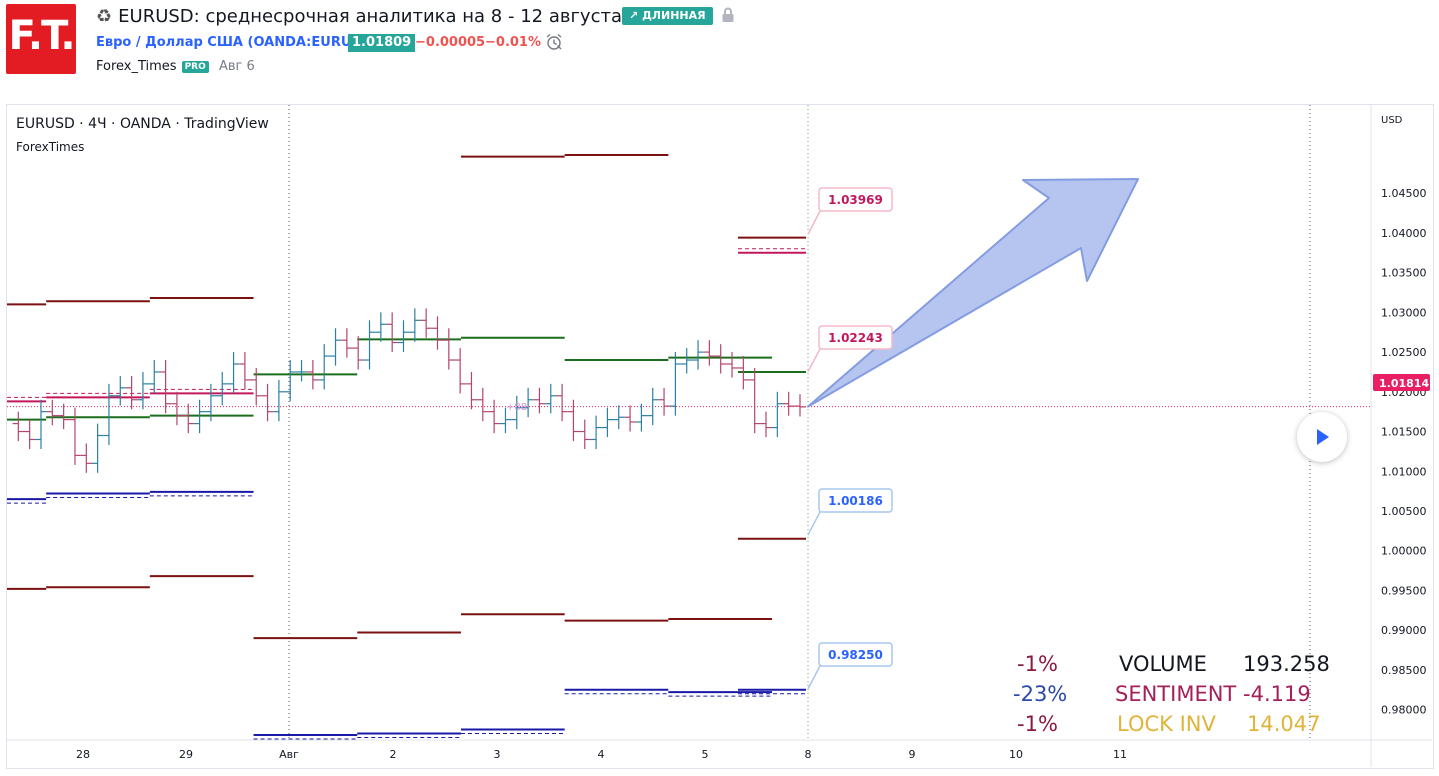 The image size is (1439, 776). What do you see at coordinates (912, 754) in the screenshot?
I see `time-tick-label: 9` at bounding box center [912, 754].